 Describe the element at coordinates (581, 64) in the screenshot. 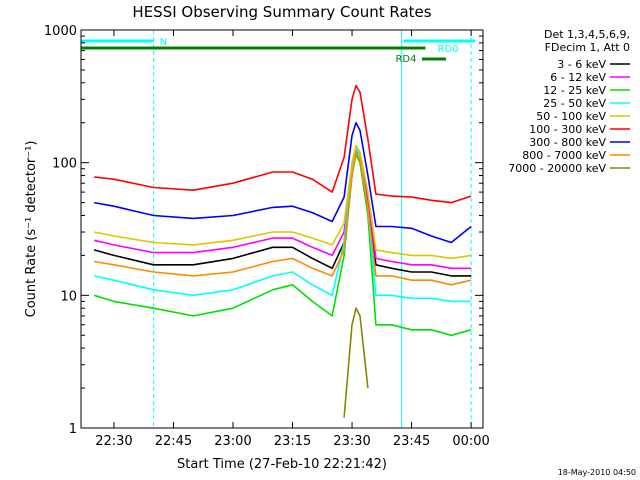

I see `legend-entry-label: 3 - 6 keV` at that location.